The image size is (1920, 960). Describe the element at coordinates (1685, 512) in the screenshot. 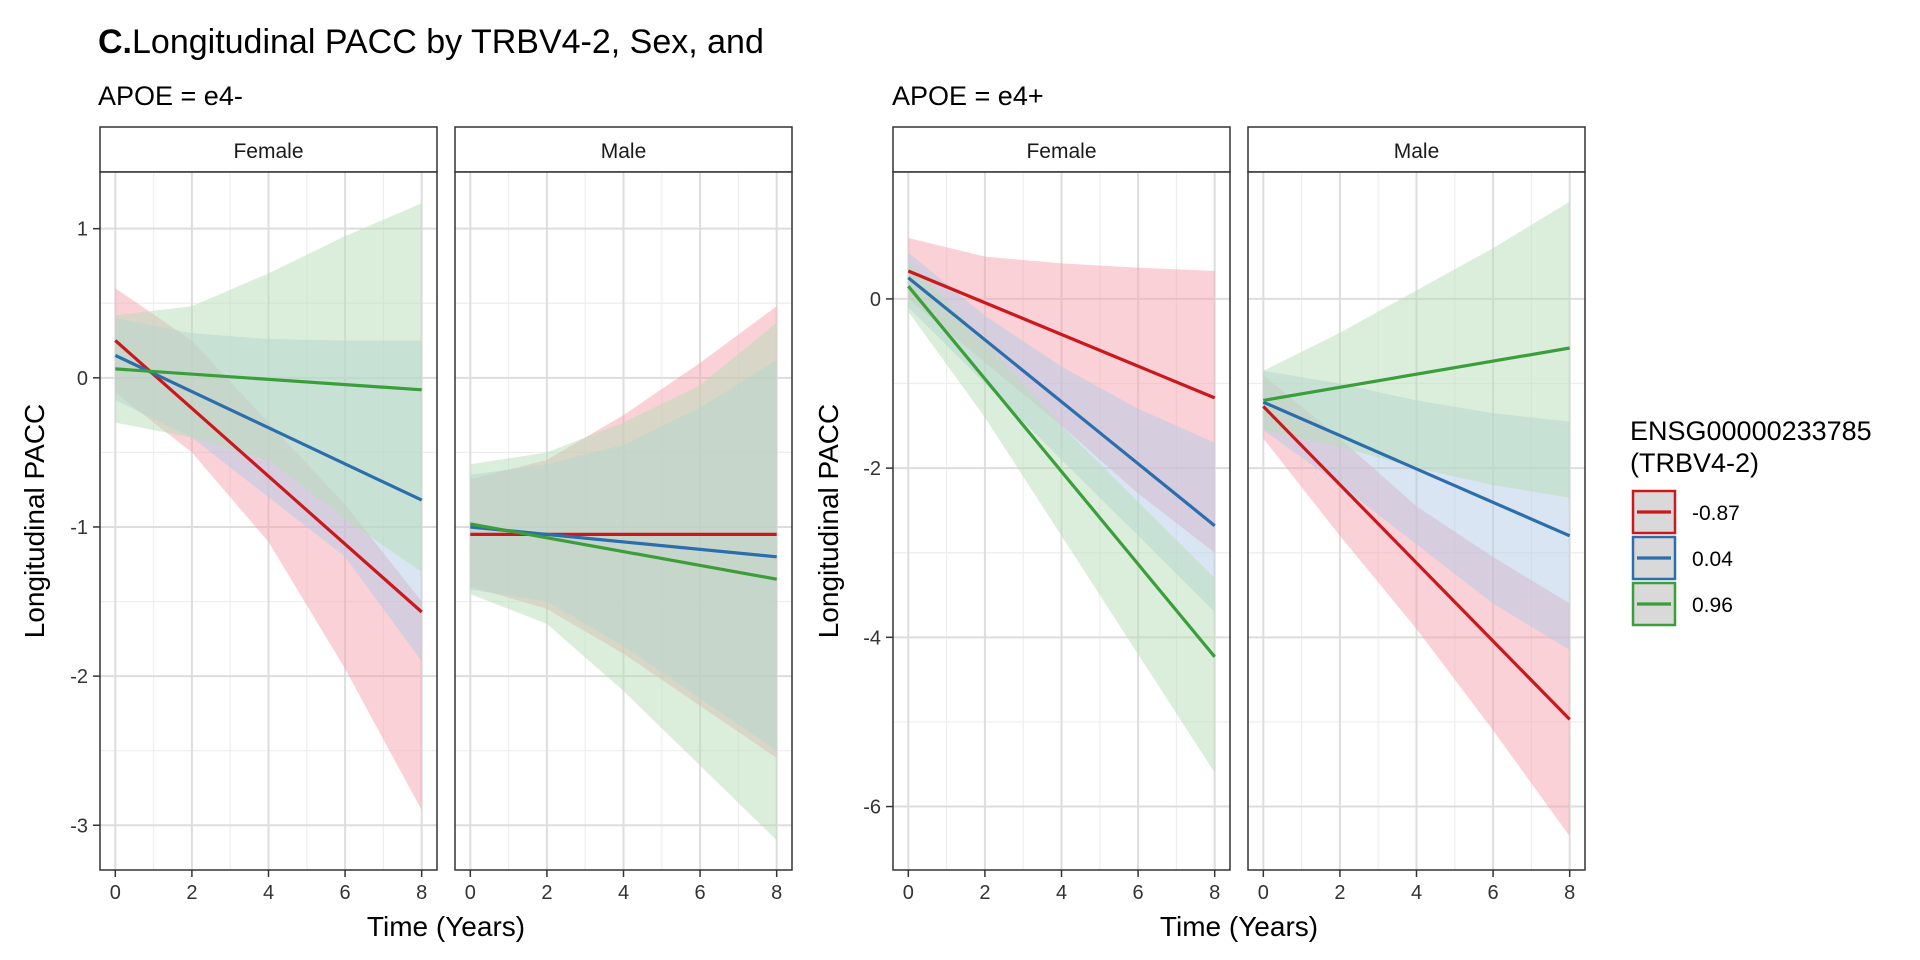

I see `legend-item: -0.87` at that location.